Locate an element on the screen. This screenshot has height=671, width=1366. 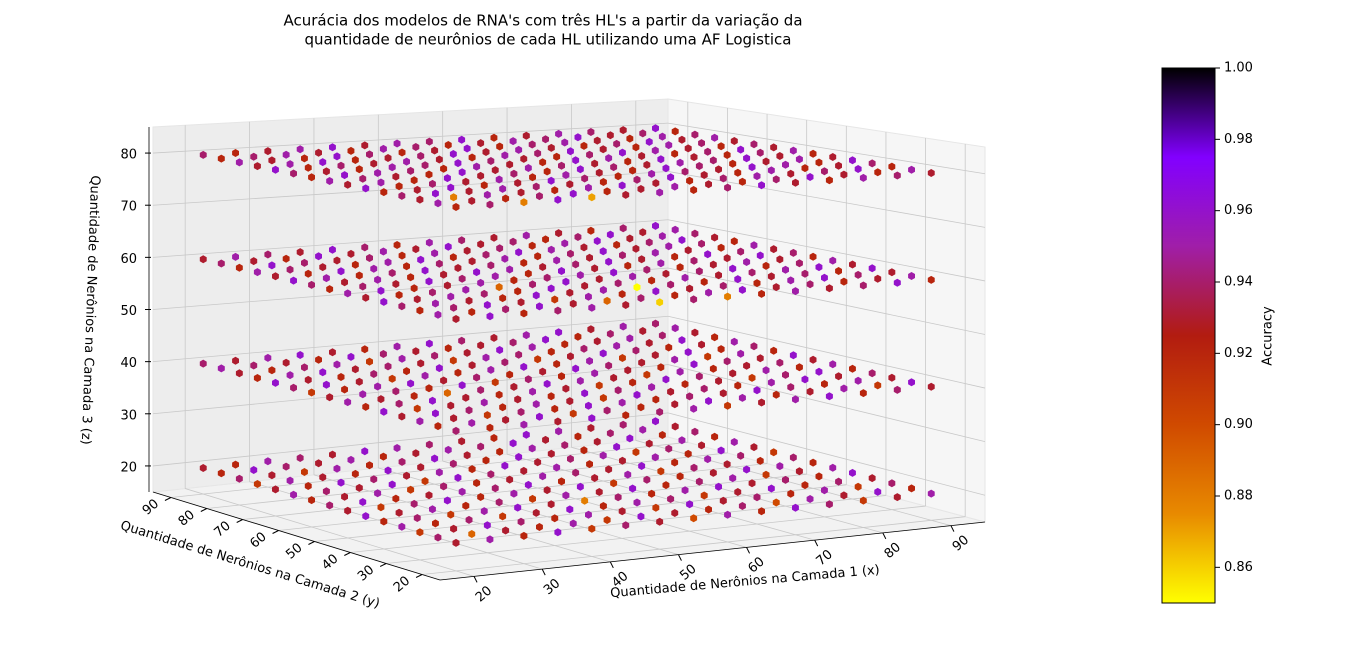
grid-line is located at coordinates (330, 532).